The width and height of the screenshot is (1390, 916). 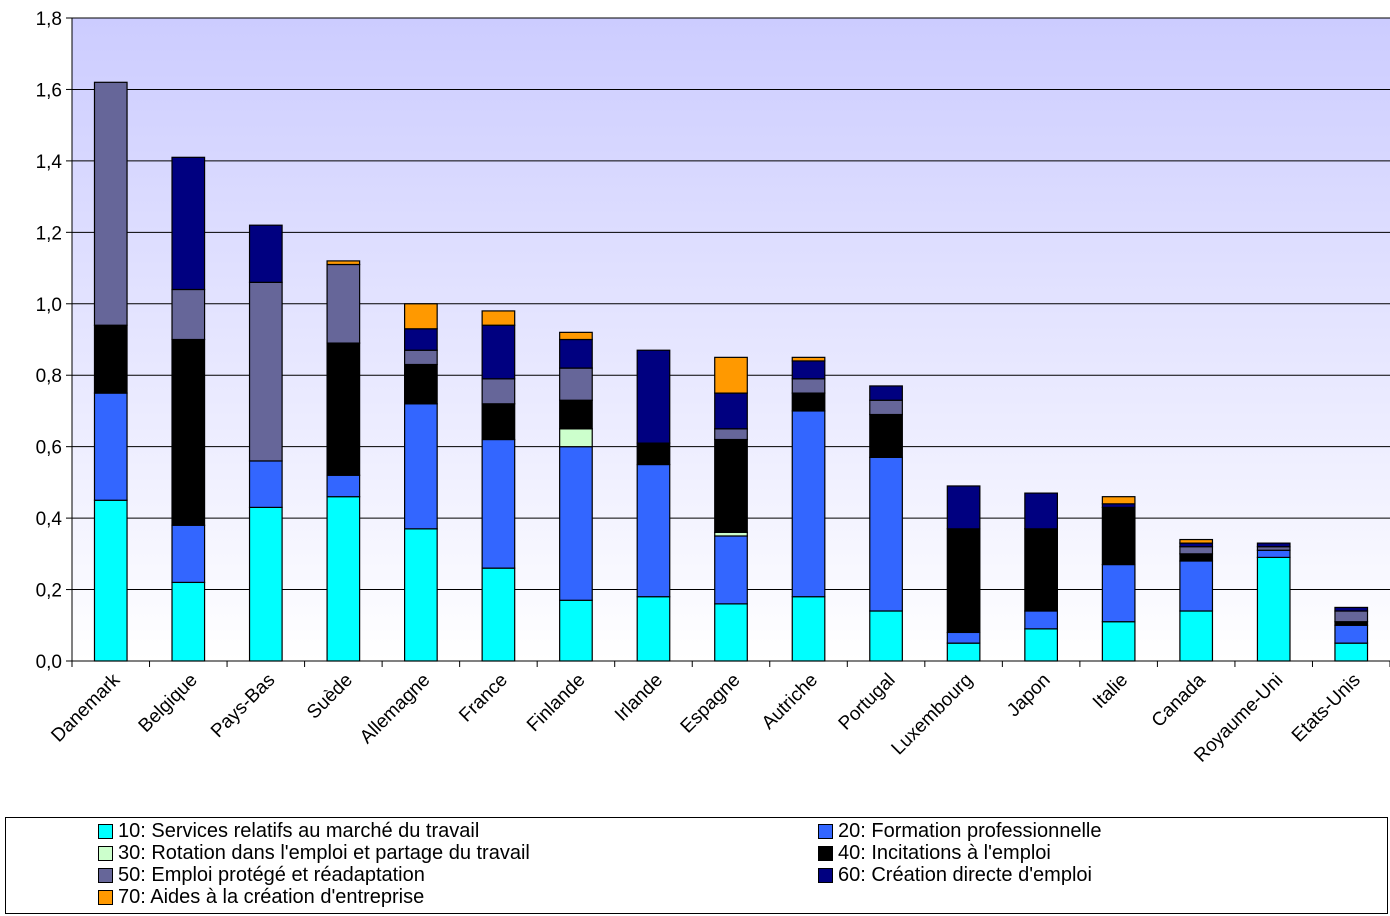 I want to click on y-tick-label: 0,6, so click(x=49, y=448).